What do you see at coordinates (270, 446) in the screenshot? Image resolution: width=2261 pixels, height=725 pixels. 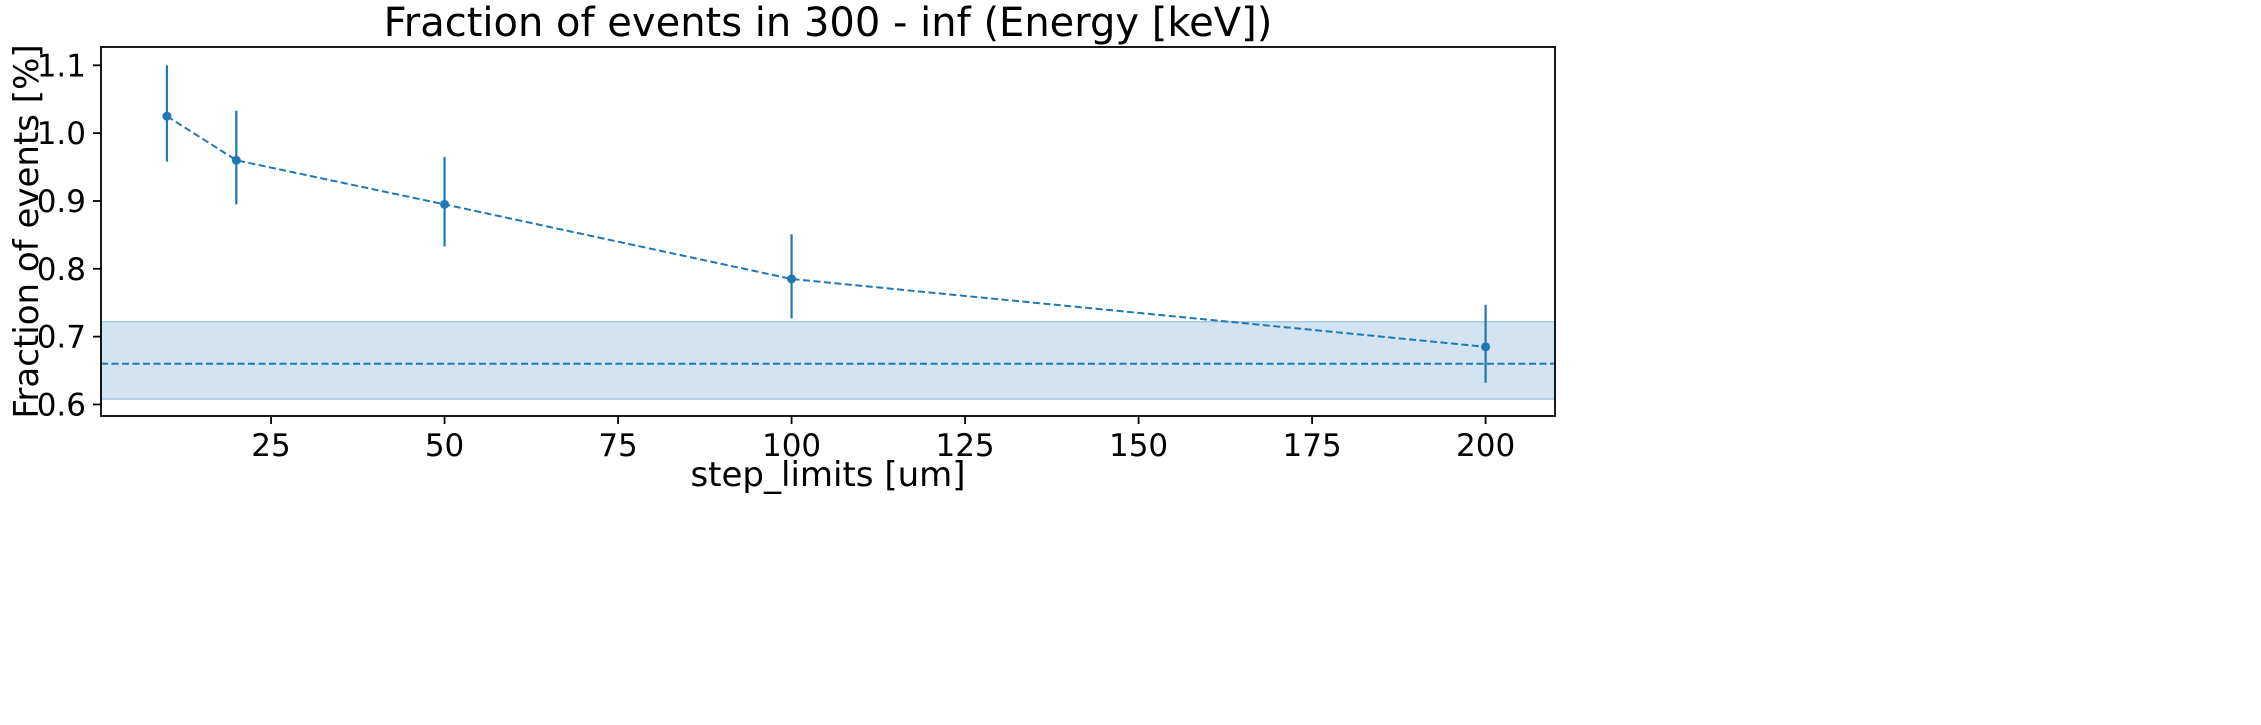 I see `x-tick-label: 25` at bounding box center [270, 446].